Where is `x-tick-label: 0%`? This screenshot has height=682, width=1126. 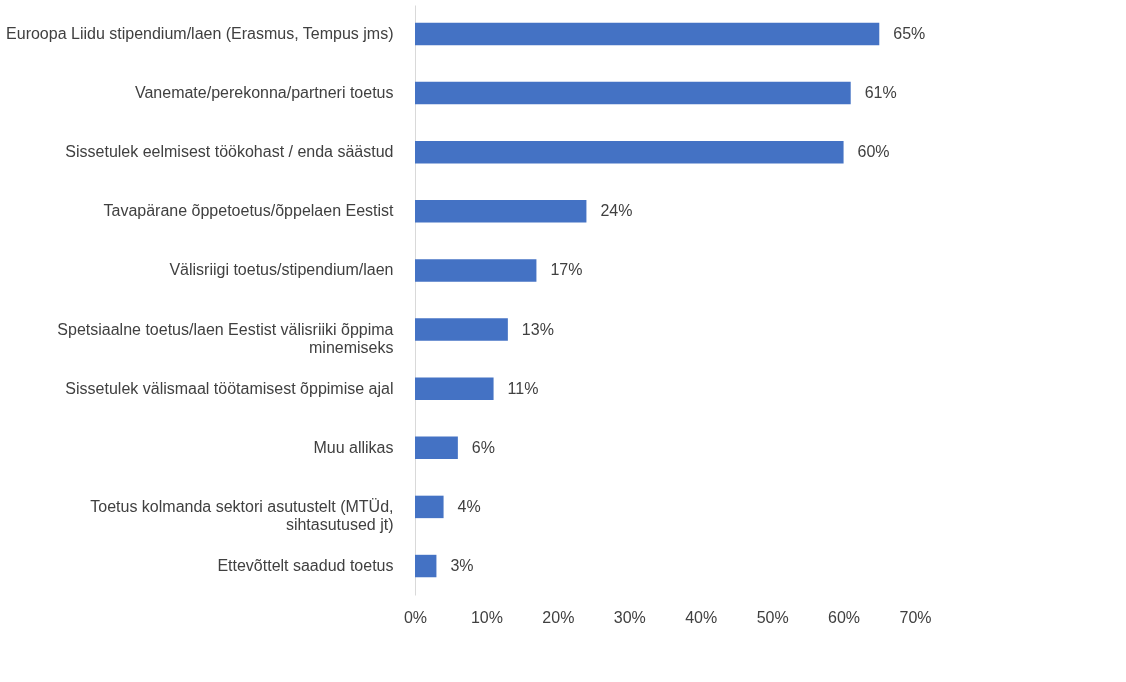 x-tick-label: 0% is located at coordinates (415, 617).